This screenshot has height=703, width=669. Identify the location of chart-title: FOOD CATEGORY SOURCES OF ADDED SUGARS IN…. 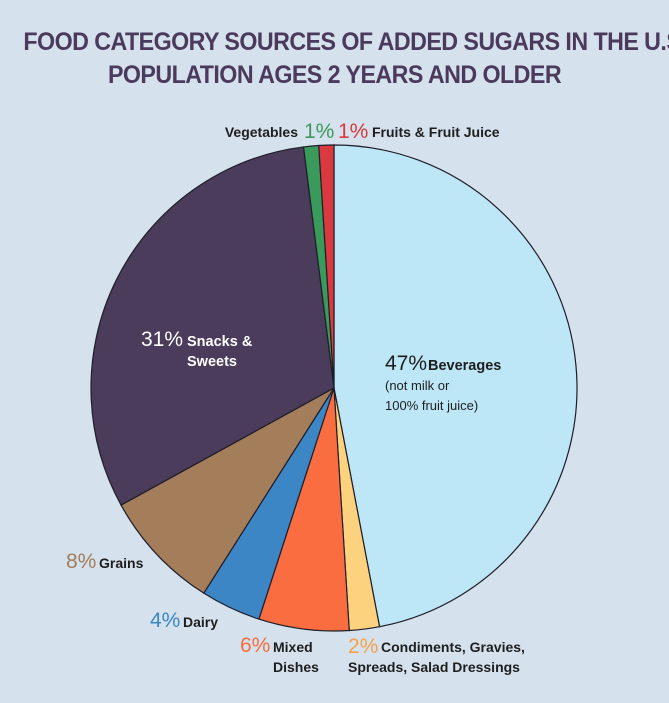
(346, 59).